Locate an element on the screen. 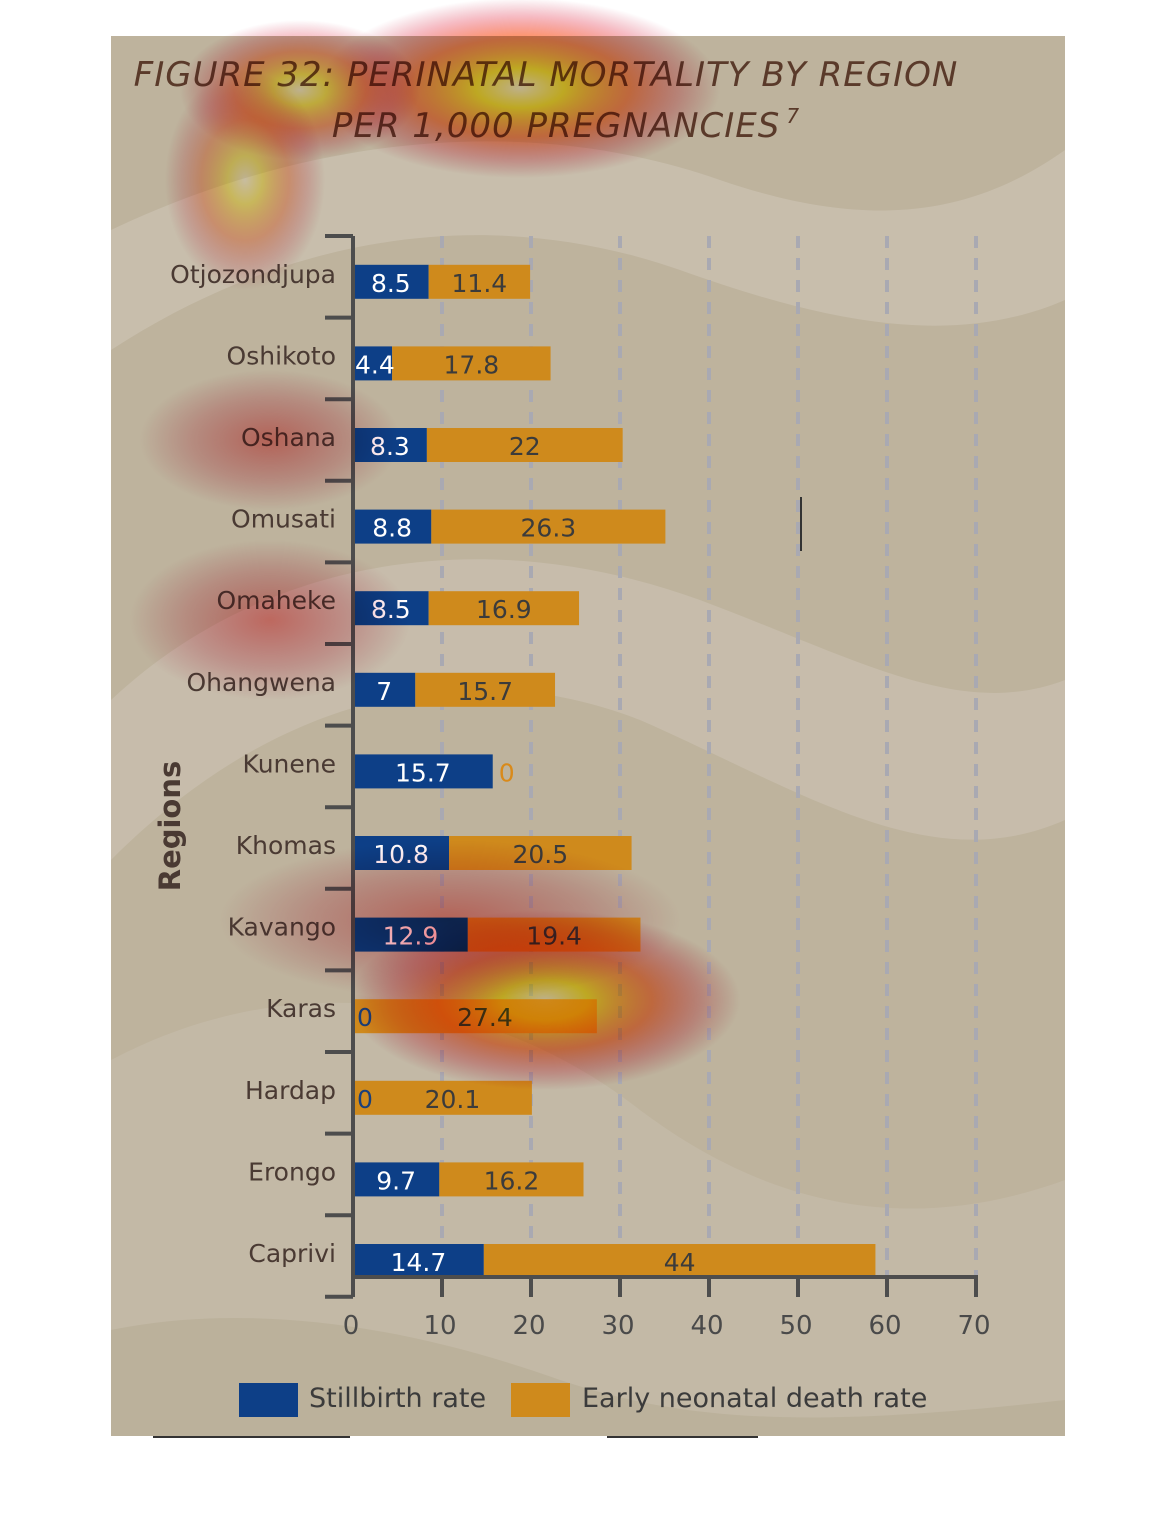 The width and height of the screenshot is (1174, 1530). legend-swatch-early-neonatal is located at coordinates (540, 1400).